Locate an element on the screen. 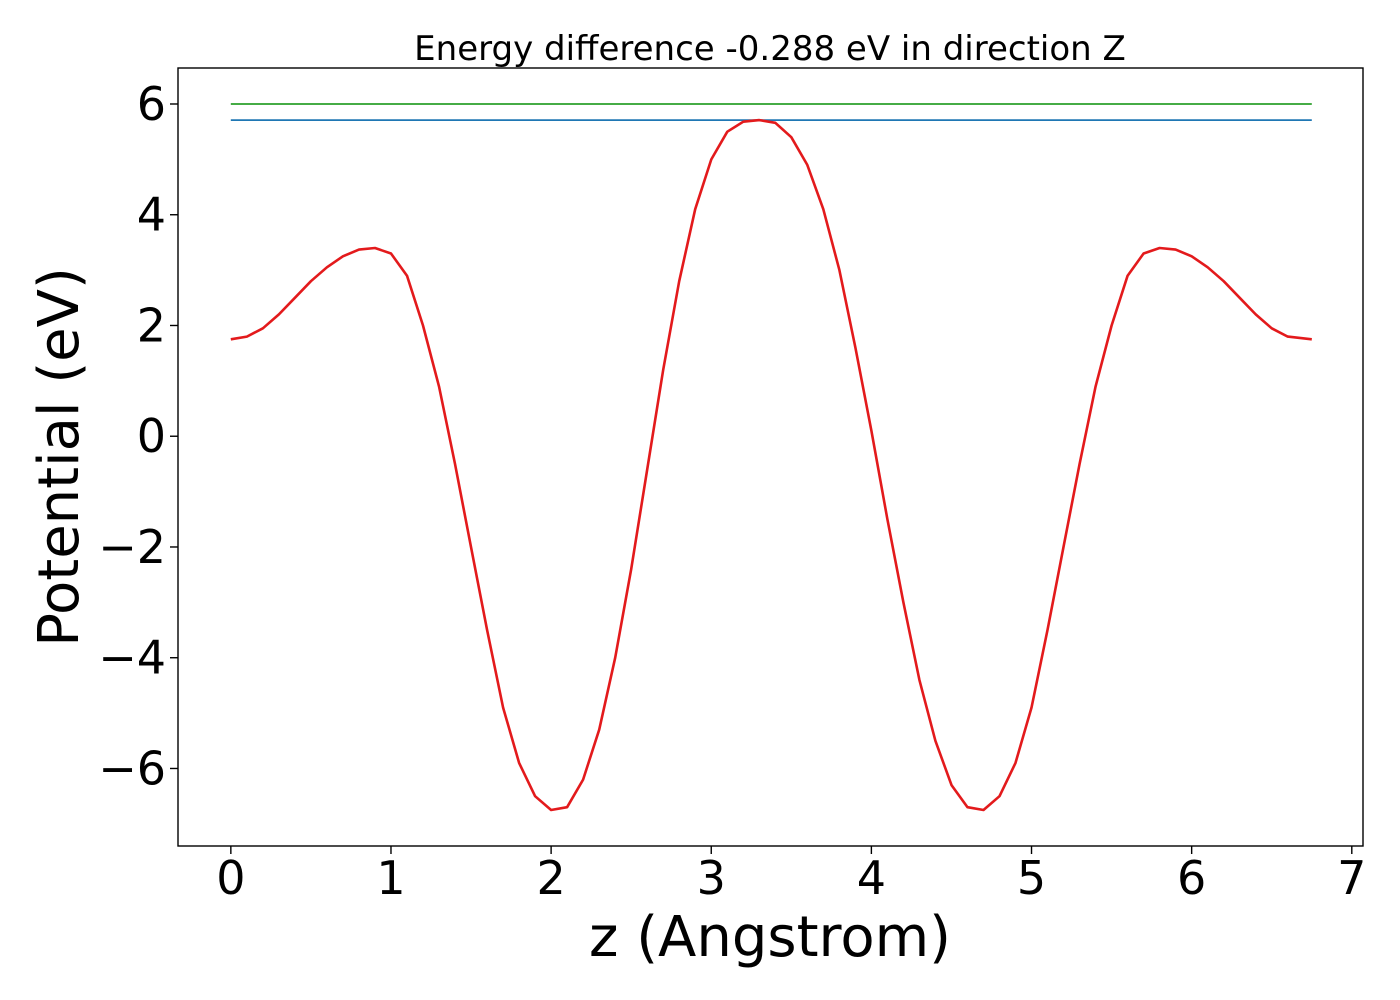  y-tick-label: 6 is located at coordinates (151, 104).